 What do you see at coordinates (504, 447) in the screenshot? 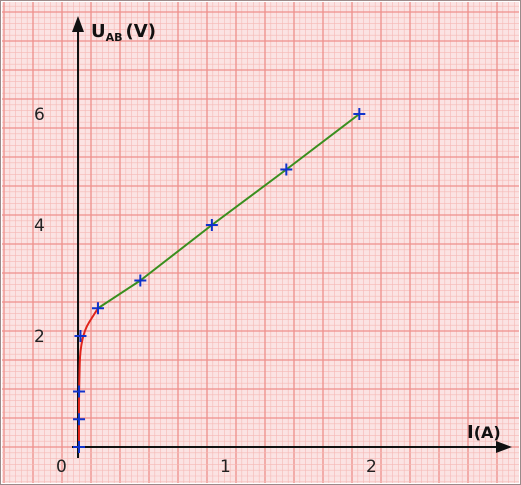
I see `x-axis-arrow-icon` at bounding box center [504, 447].